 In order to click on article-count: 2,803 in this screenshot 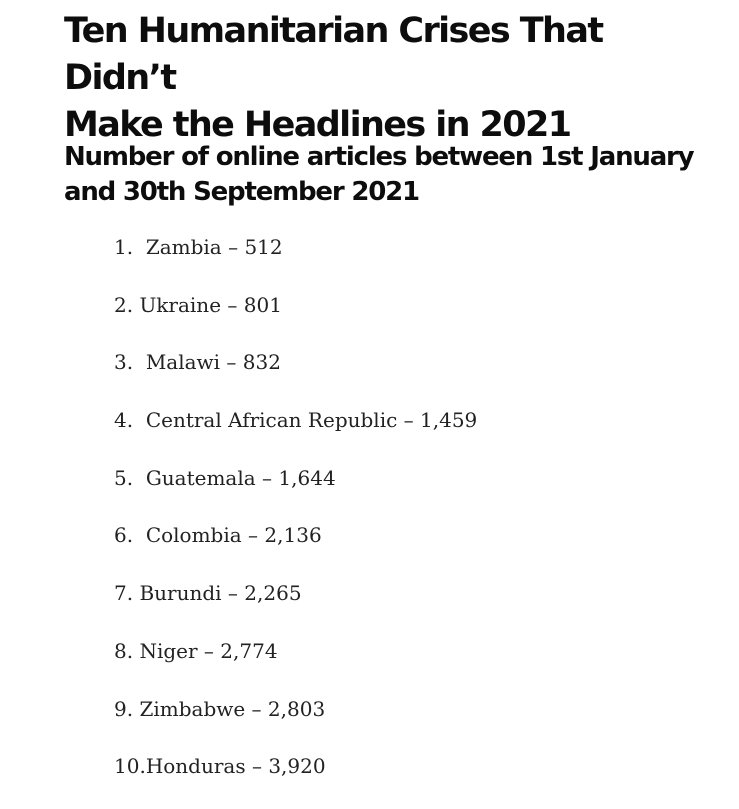, I will do `click(296, 708)`.